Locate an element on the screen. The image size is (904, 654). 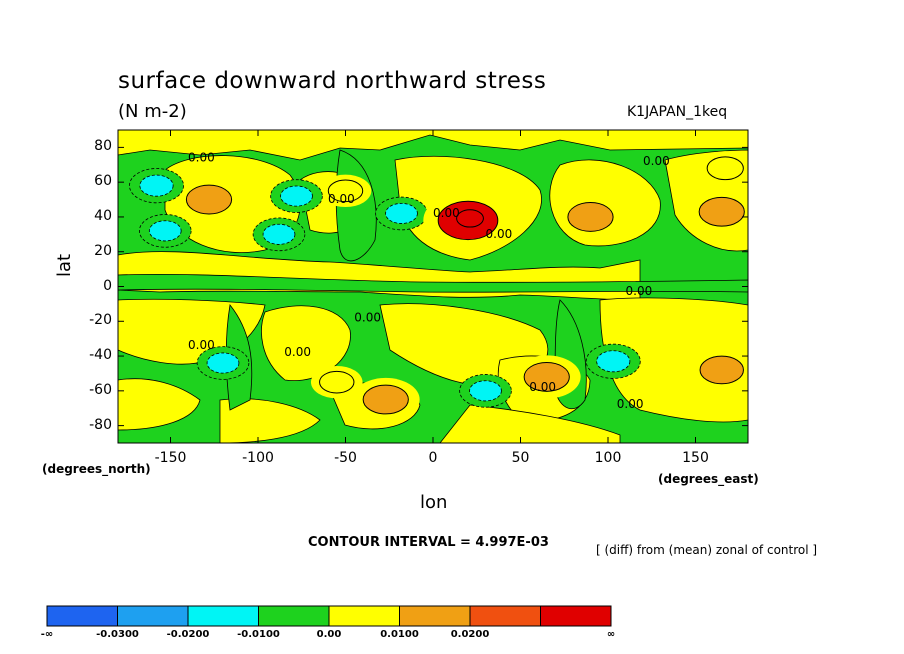
zero-label-9: 0.00 is located at coordinates (542, 387).